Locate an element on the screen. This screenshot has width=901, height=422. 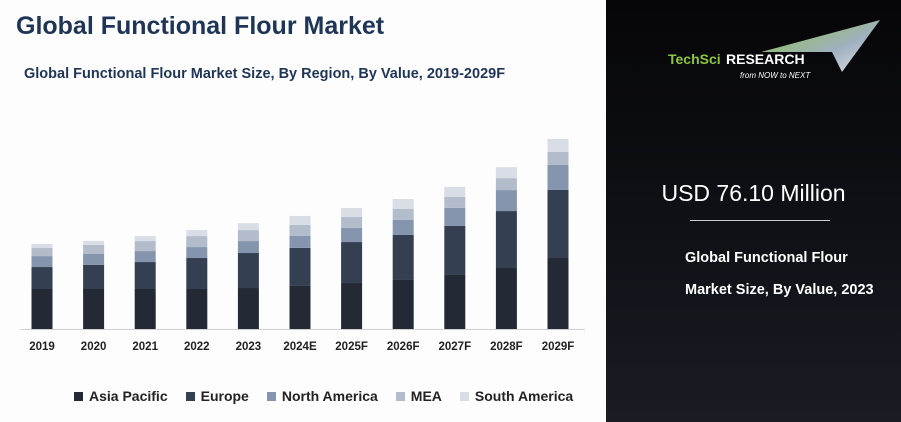
bar-asia-pacific-2019 is located at coordinates (42, 308).